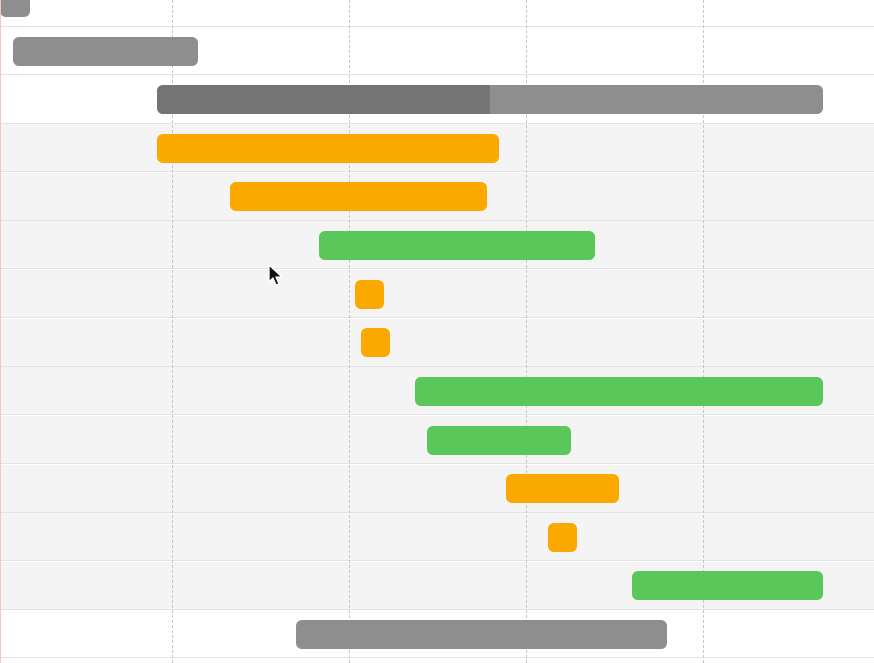  What do you see at coordinates (323, 99) in the screenshot?
I see `summary-progress-fill` at bounding box center [323, 99].